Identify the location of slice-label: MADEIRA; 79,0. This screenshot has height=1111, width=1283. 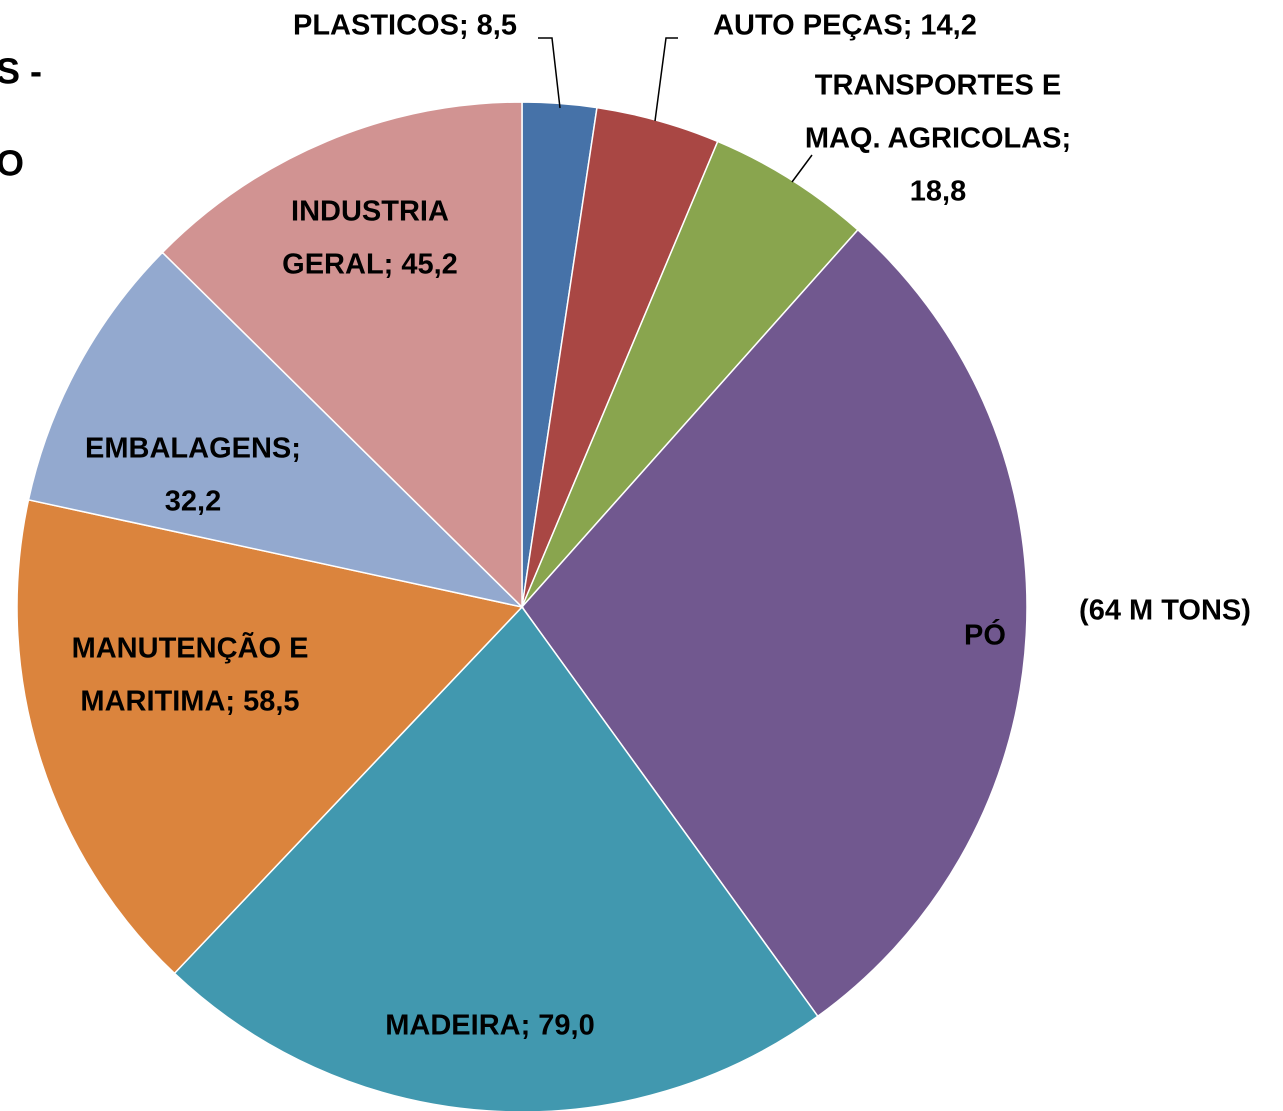
(490, 1026).